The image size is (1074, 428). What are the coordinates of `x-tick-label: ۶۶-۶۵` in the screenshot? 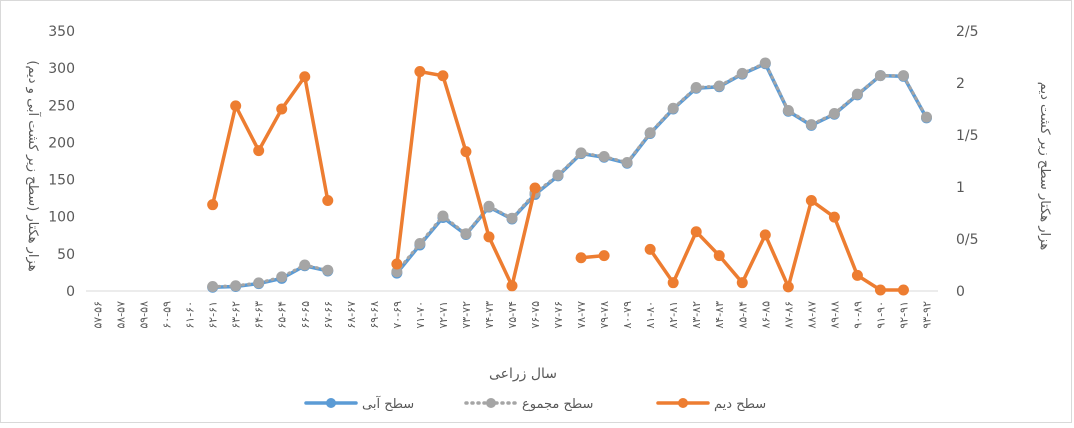 It's located at (305, 315).